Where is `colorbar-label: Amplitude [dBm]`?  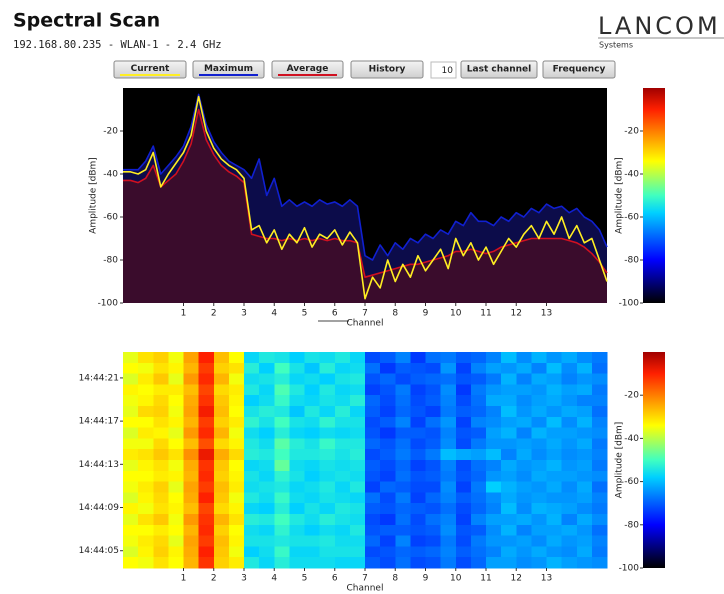 colorbar-label: Amplitude [dBm] is located at coordinates (620, 460).